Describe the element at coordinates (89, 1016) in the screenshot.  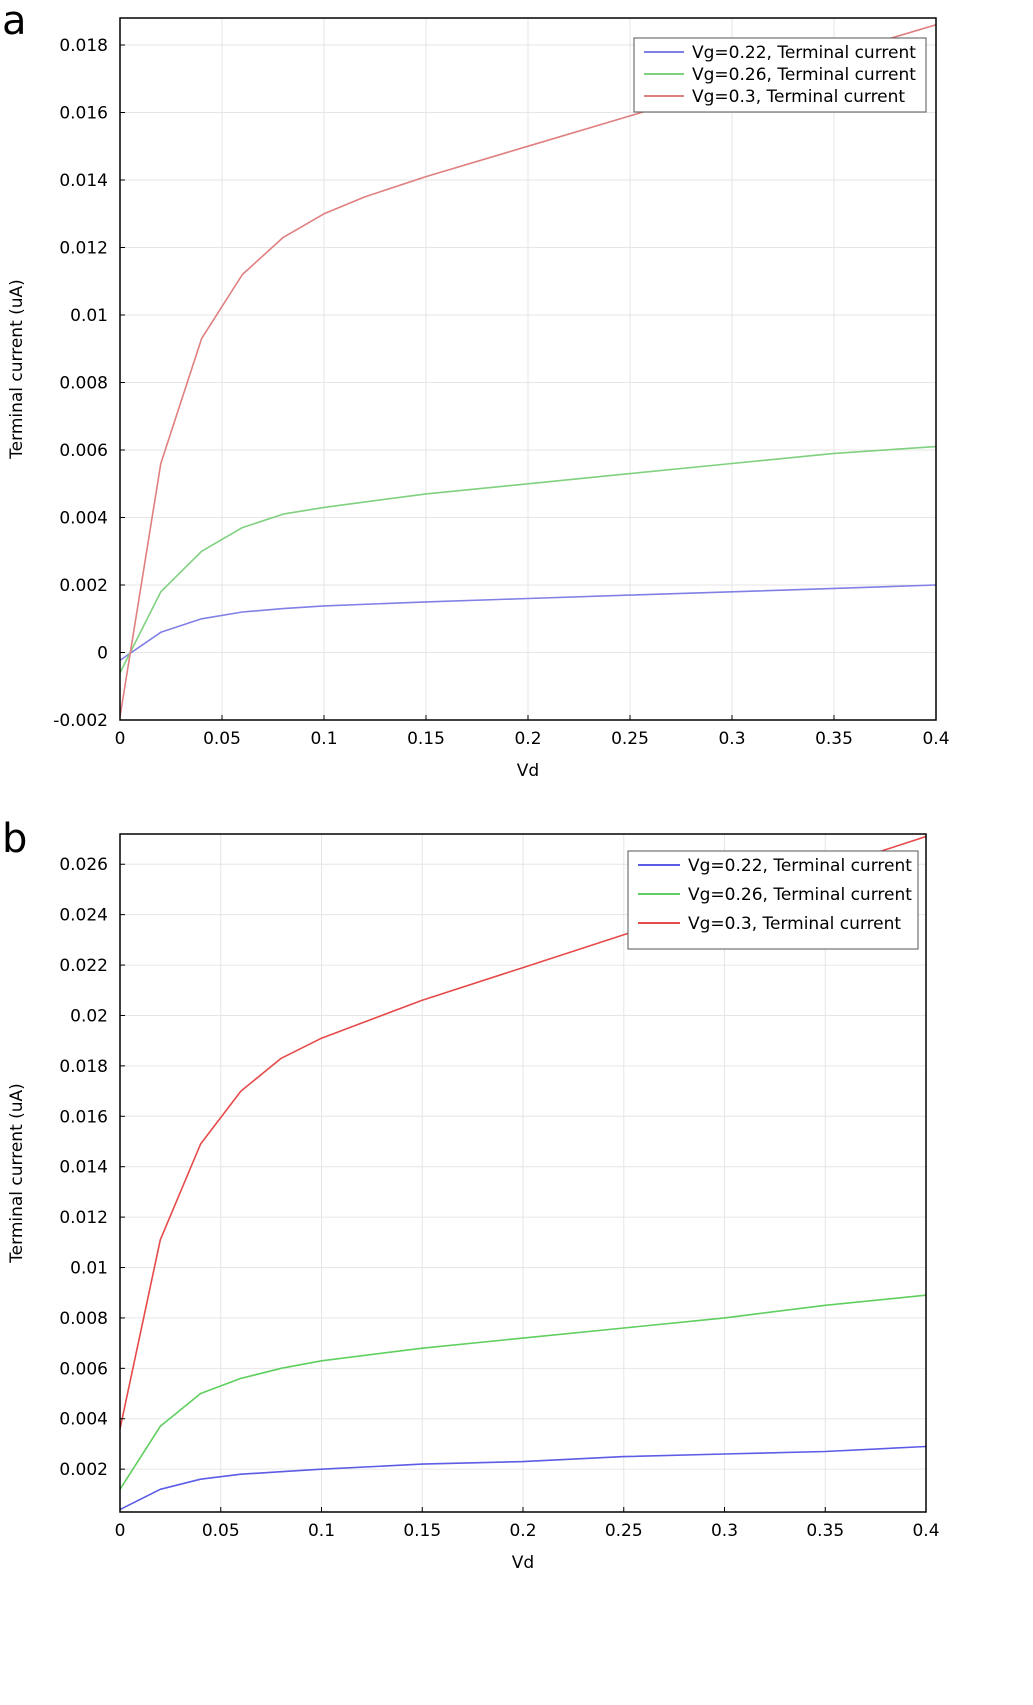
I see `y-tick-label: 0.02` at that location.